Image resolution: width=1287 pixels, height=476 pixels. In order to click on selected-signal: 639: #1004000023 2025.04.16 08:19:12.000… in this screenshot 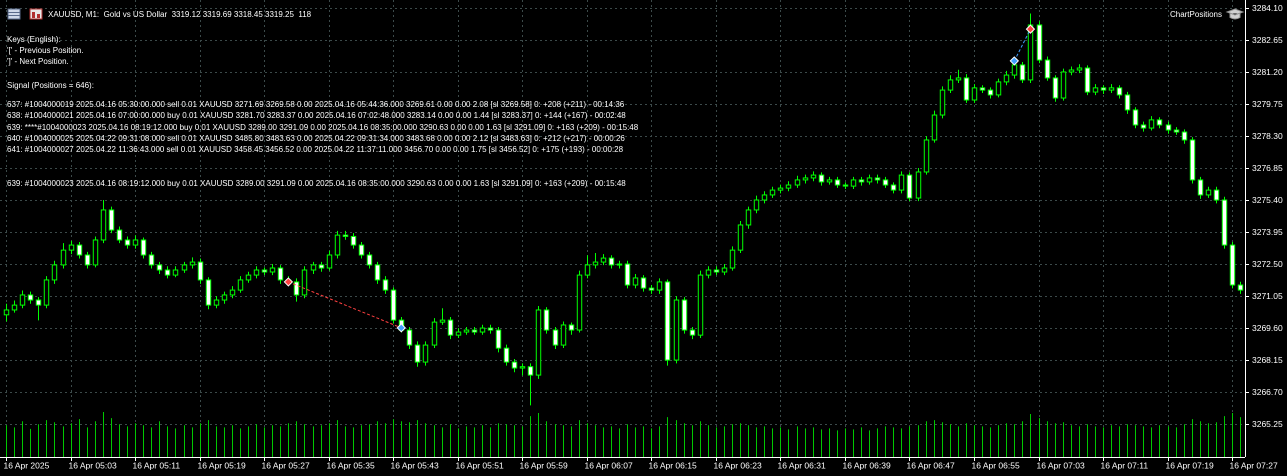, I will do `click(316, 183)`.